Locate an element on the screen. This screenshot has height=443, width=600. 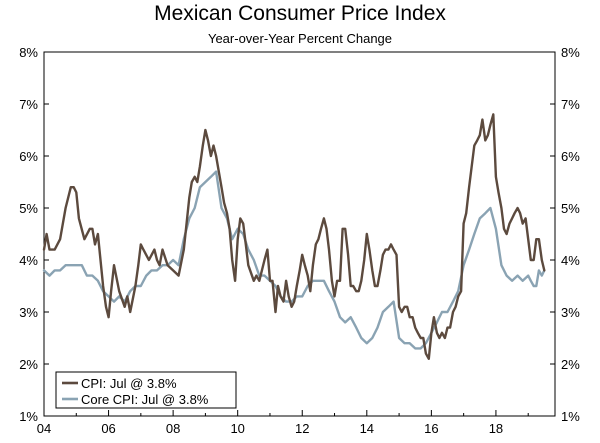
legend-box is located at coordinates (146, 390).